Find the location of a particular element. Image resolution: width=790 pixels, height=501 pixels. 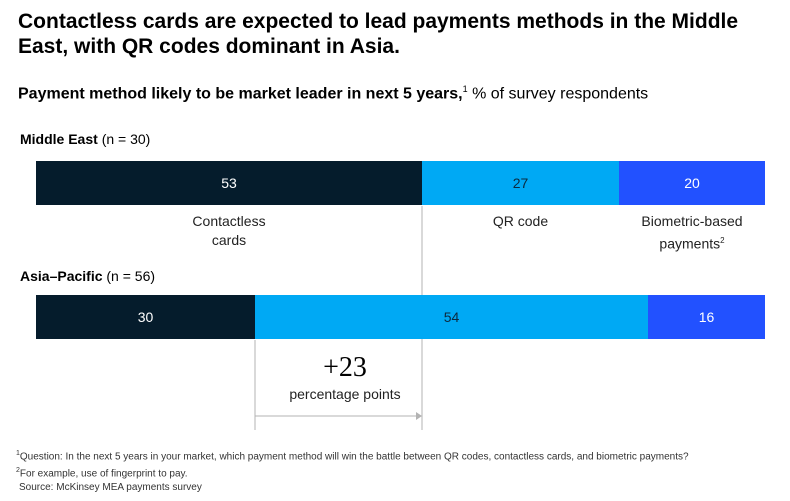

segment-biometric: 16 is located at coordinates (706, 317).